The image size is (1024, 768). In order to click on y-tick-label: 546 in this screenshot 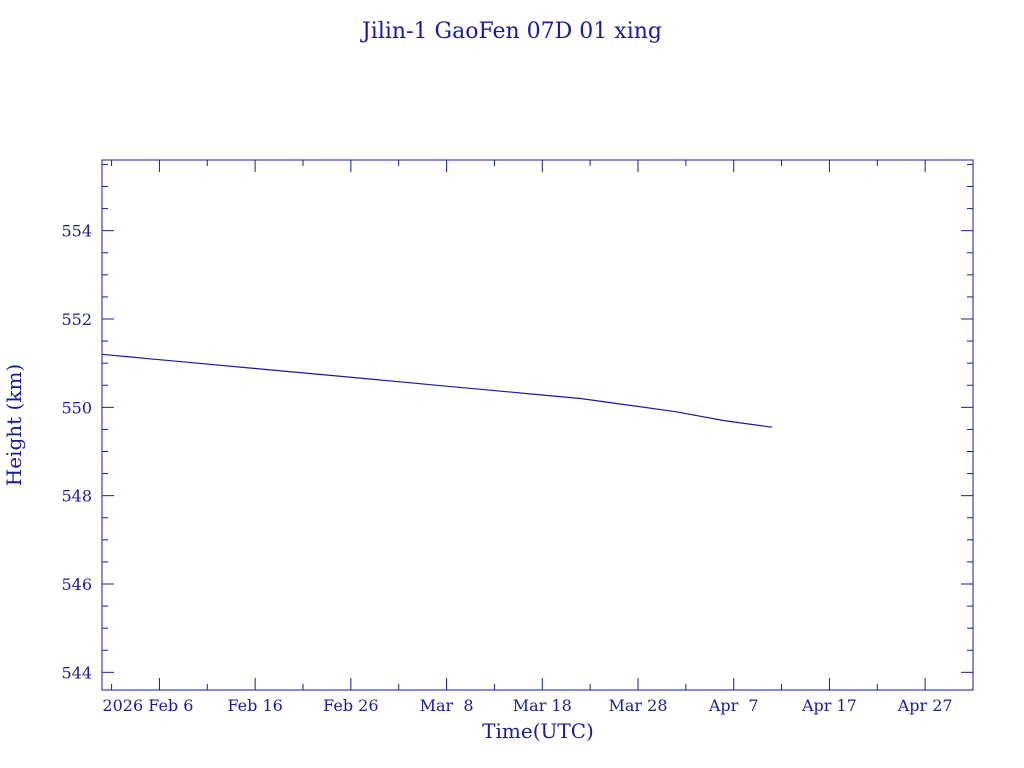, I will do `click(76, 584)`.